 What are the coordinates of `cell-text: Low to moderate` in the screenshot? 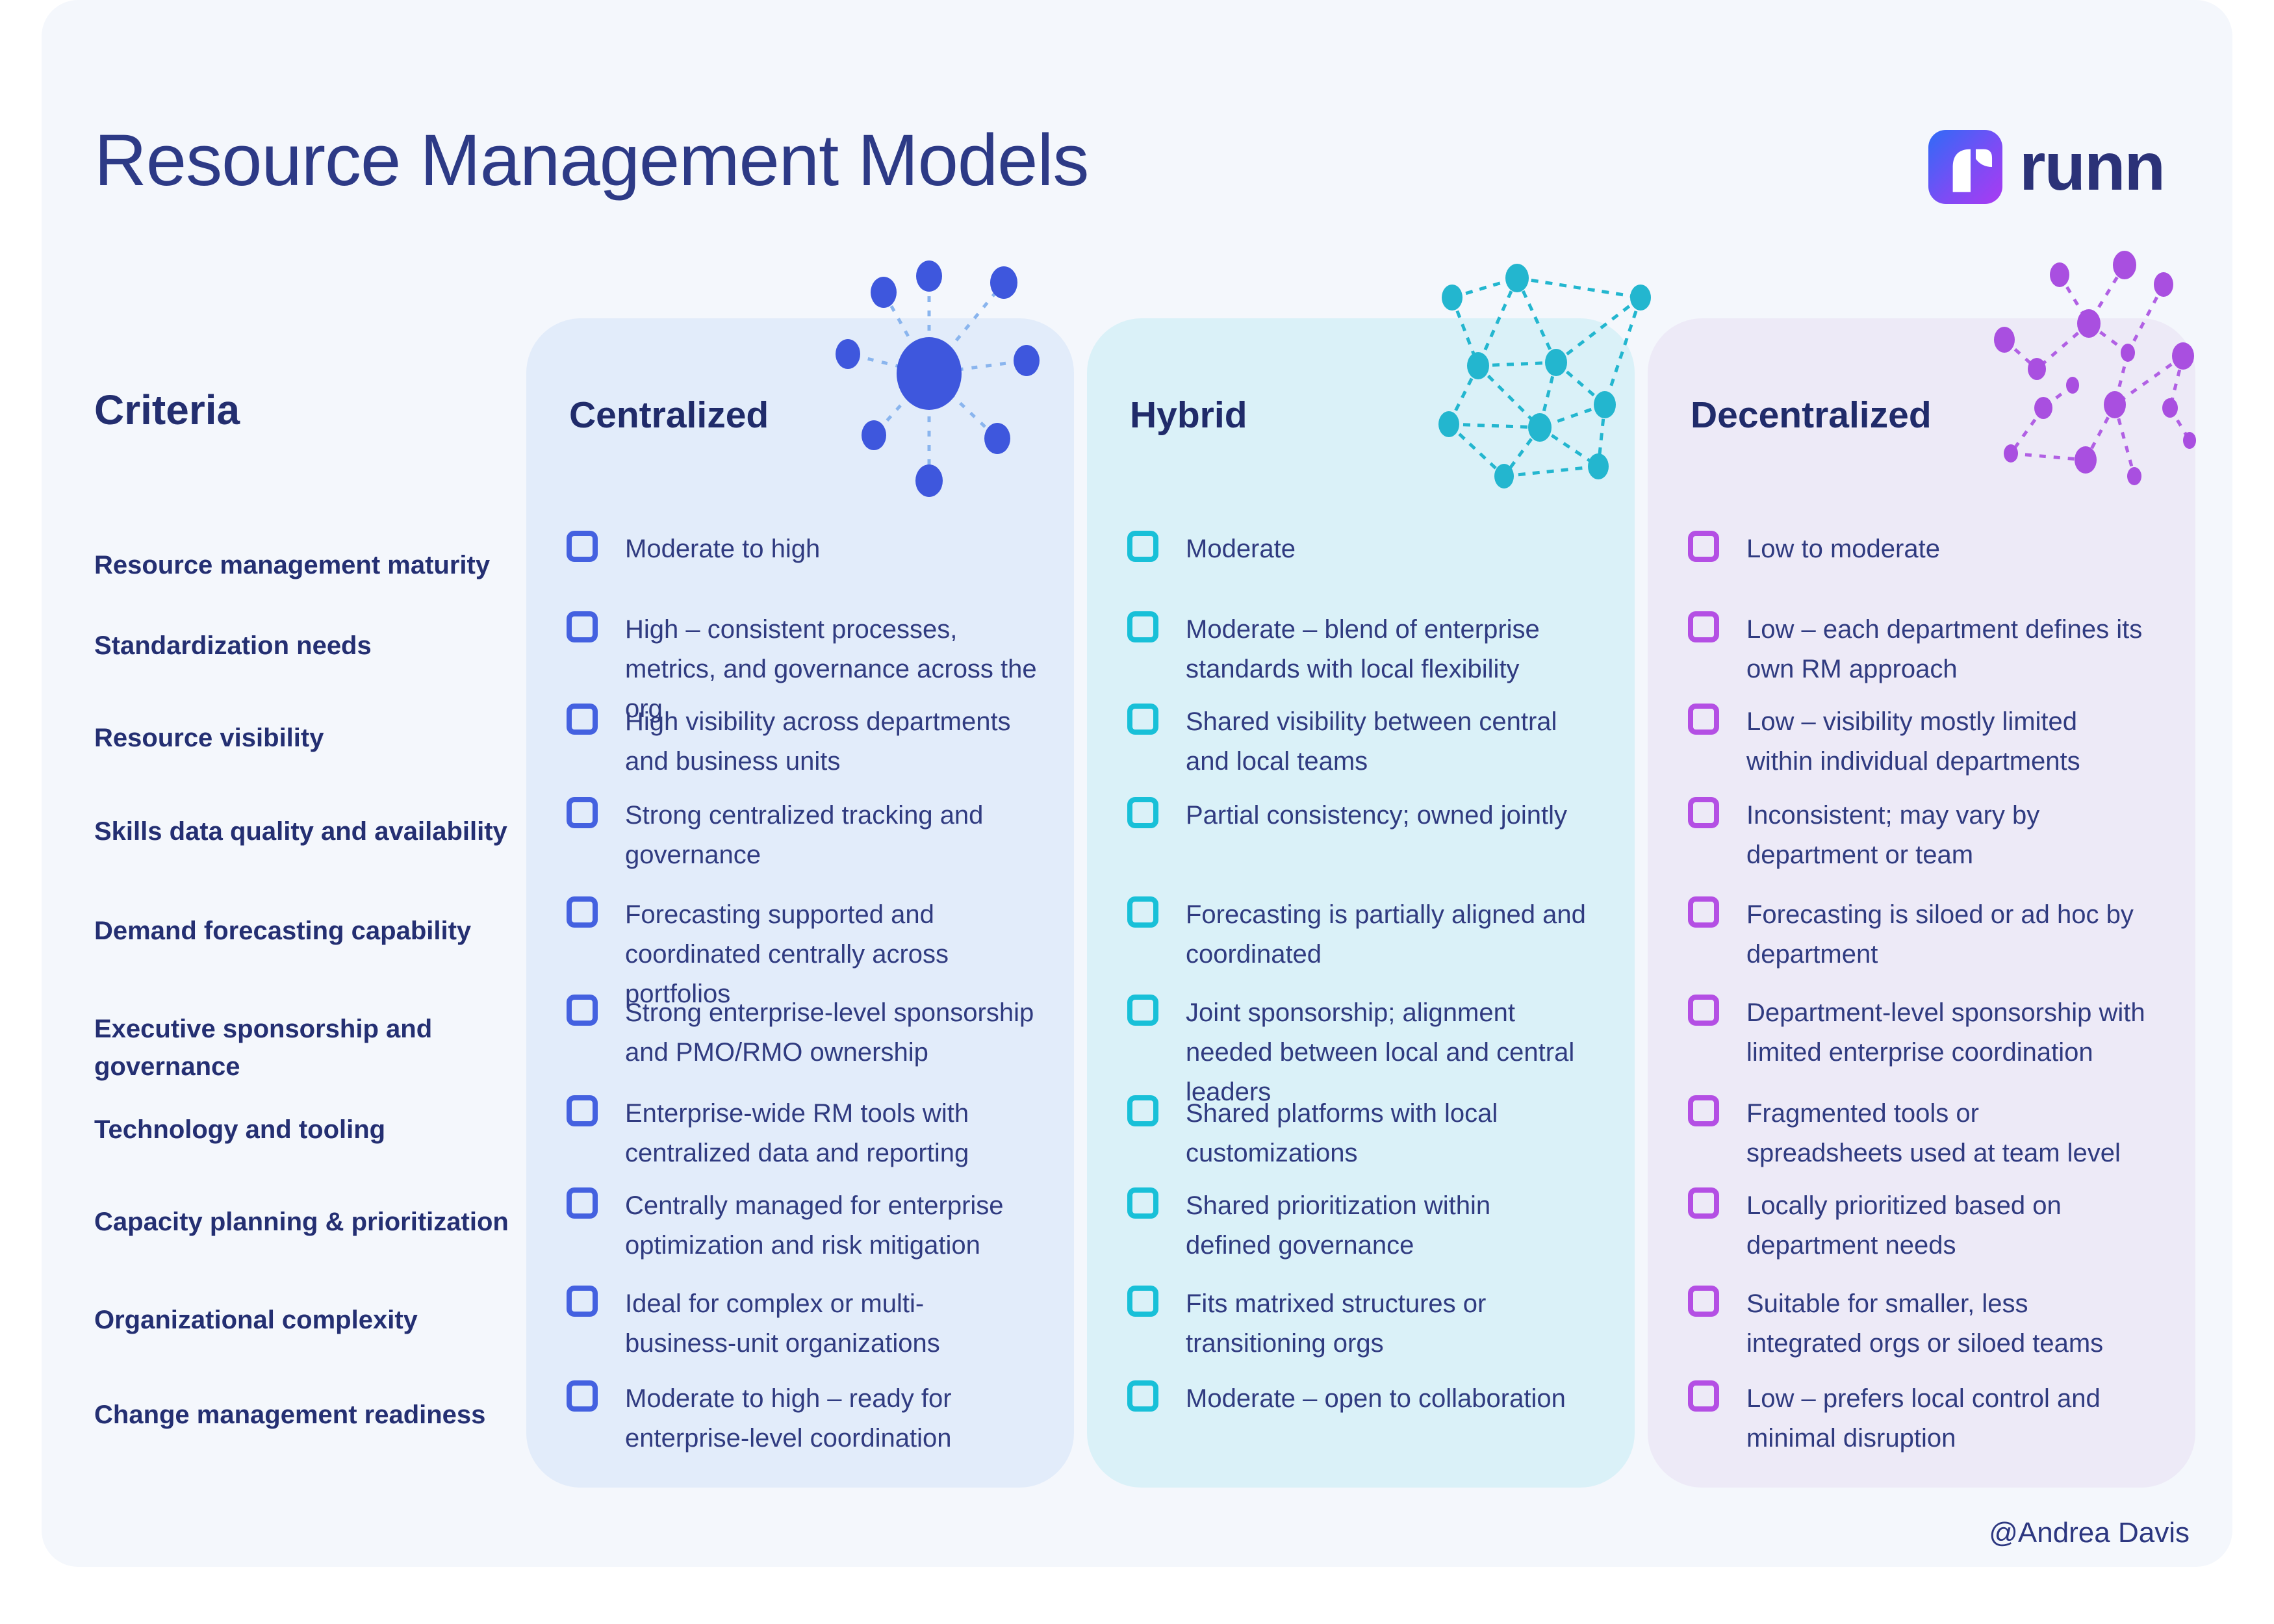 It's located at (1843, 549).